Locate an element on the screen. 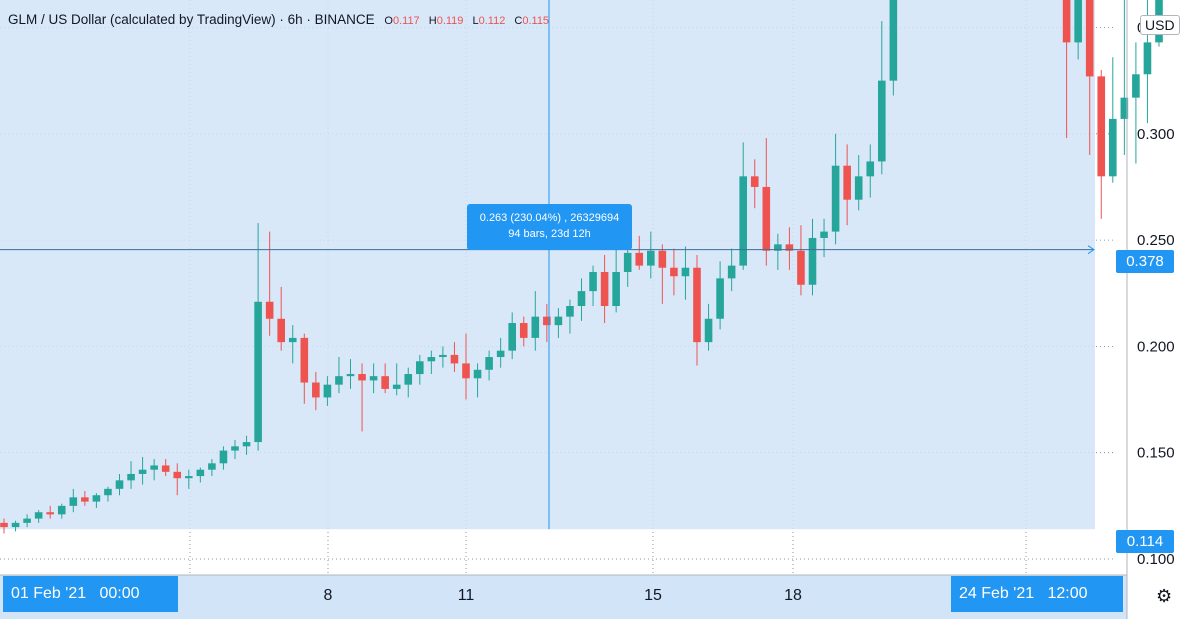  price-tag-high: 0.378 is located at coordinates (1145, 261).